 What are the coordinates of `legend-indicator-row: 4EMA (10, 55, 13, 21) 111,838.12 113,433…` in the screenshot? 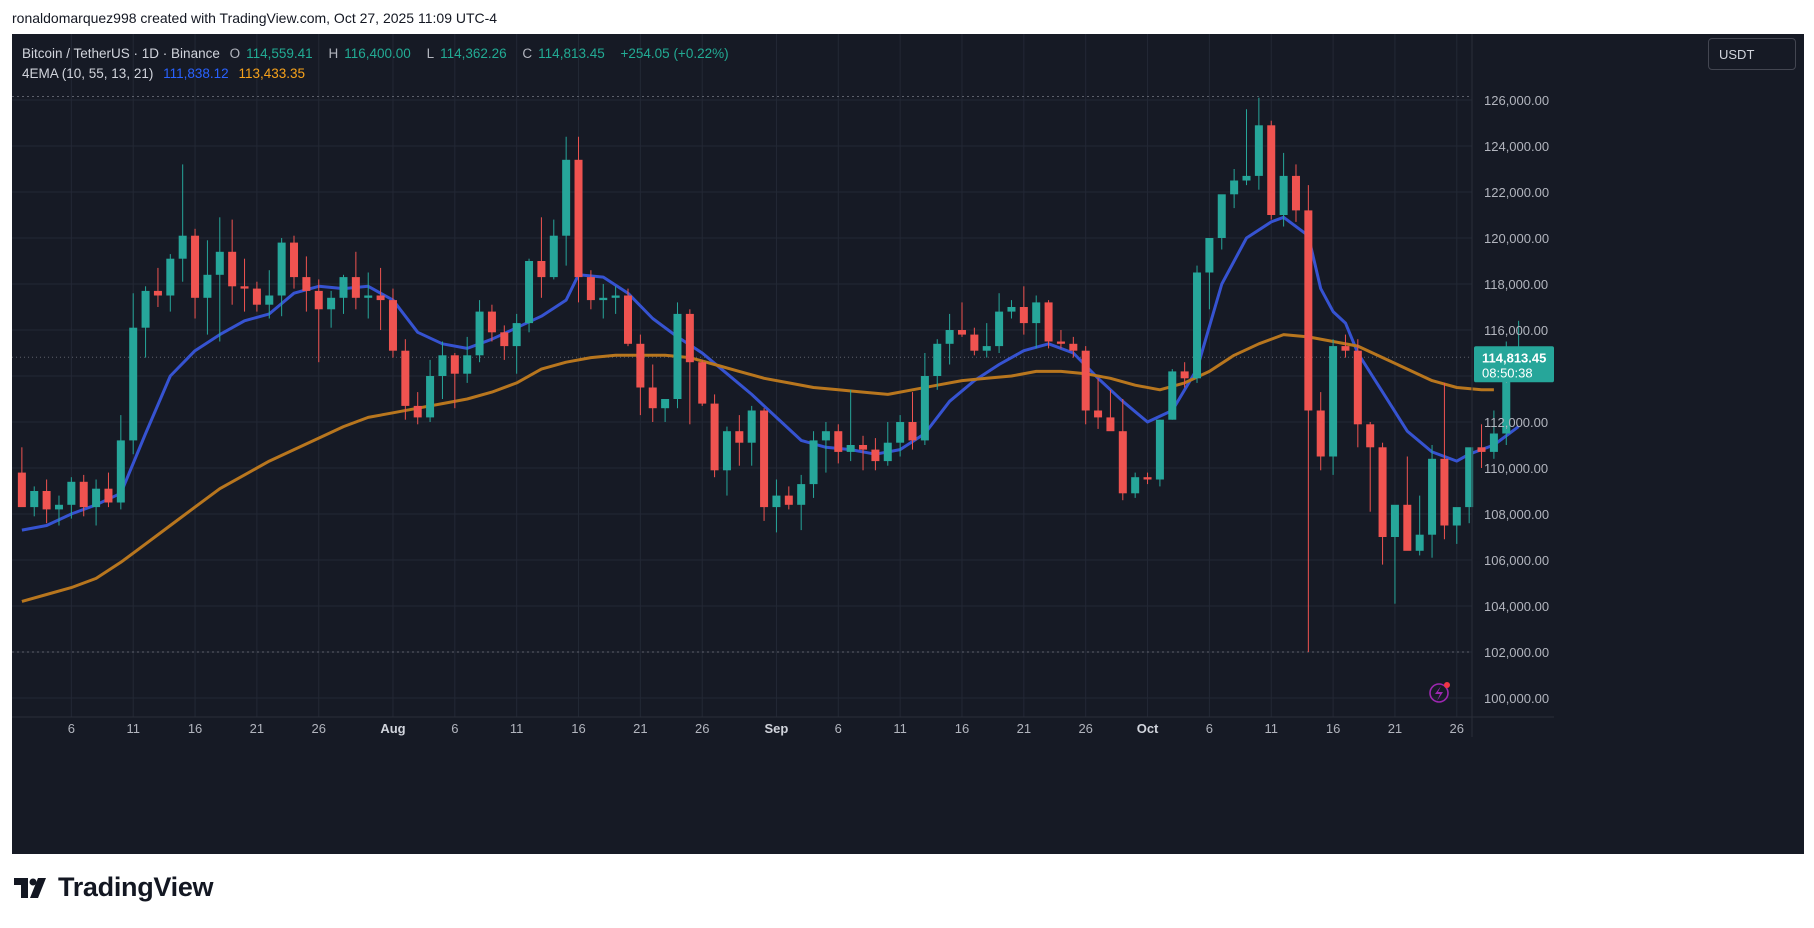 It's located at (378, 74).